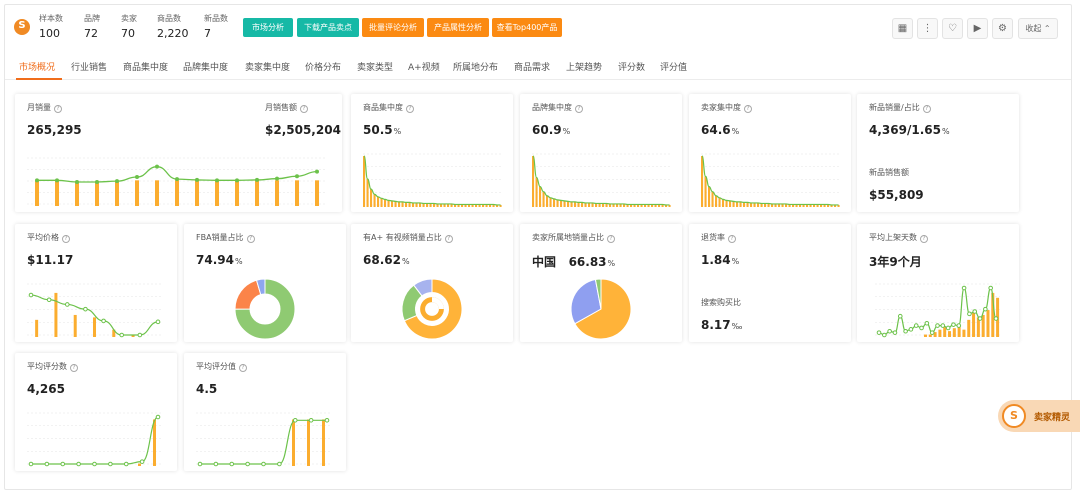 The height and width of the screenshot is (494, 1080). What do you see at coordinates (221, 366) in the screenshot?
I see `card-title: 平均评分值?` at bounding box center [221, 366].